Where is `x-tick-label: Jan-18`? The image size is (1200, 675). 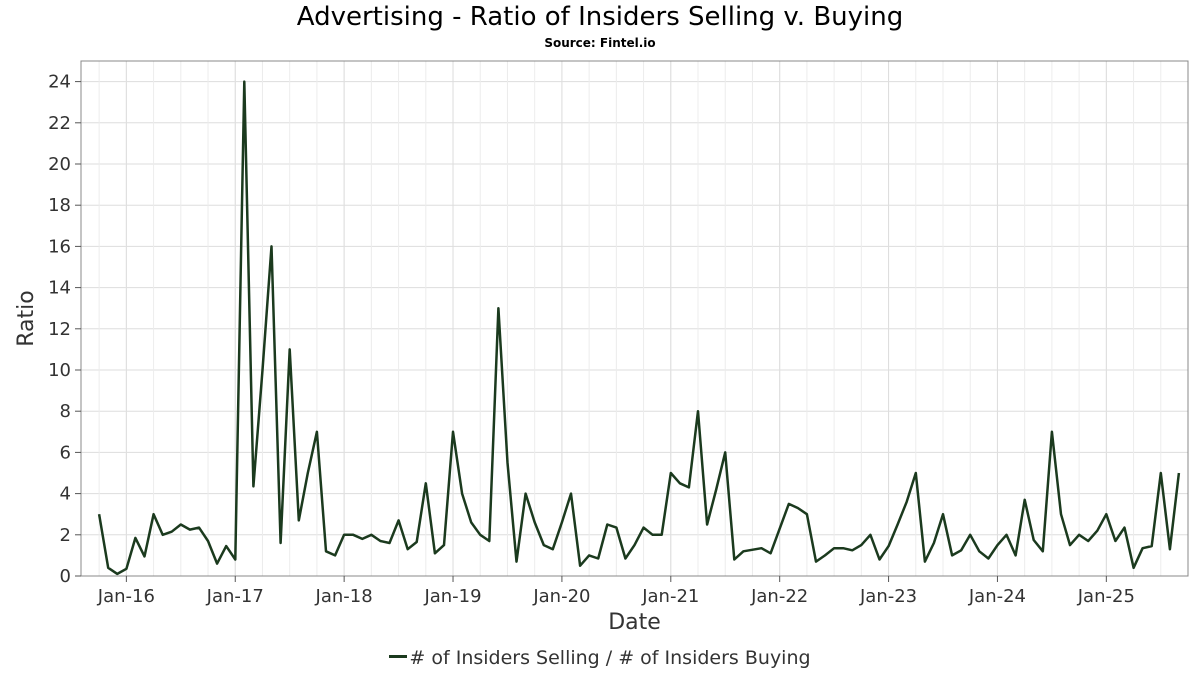
x-tick-label: Jan-18 is located at coordinates (344, 596).